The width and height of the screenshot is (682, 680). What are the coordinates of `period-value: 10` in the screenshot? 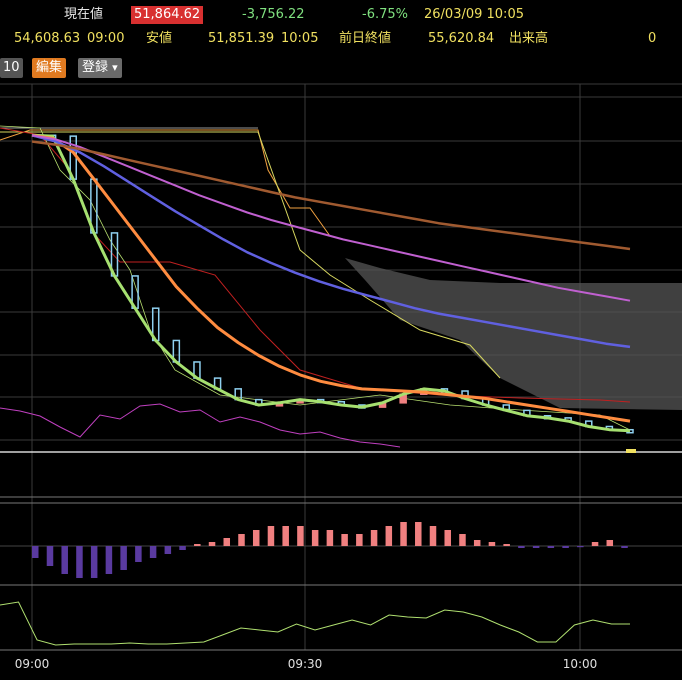 It's located at (11, 67).